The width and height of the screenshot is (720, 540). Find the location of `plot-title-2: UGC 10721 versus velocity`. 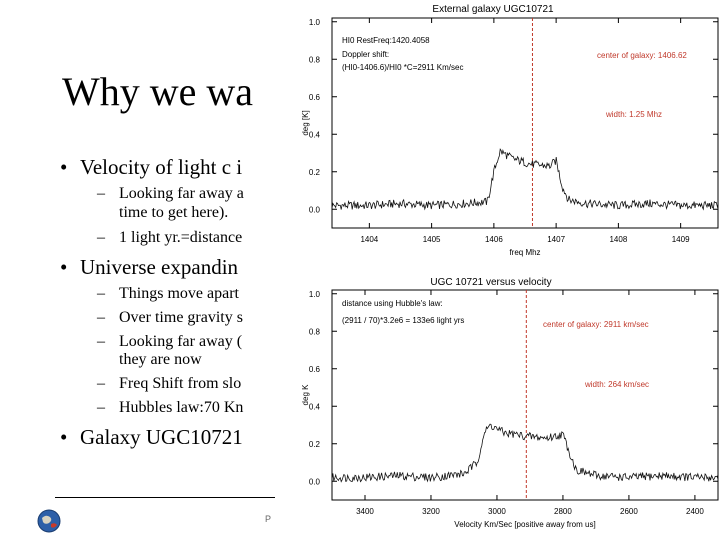

plot-title-2: UGC 10721 versus velocity is located at coordinates (490, 282).